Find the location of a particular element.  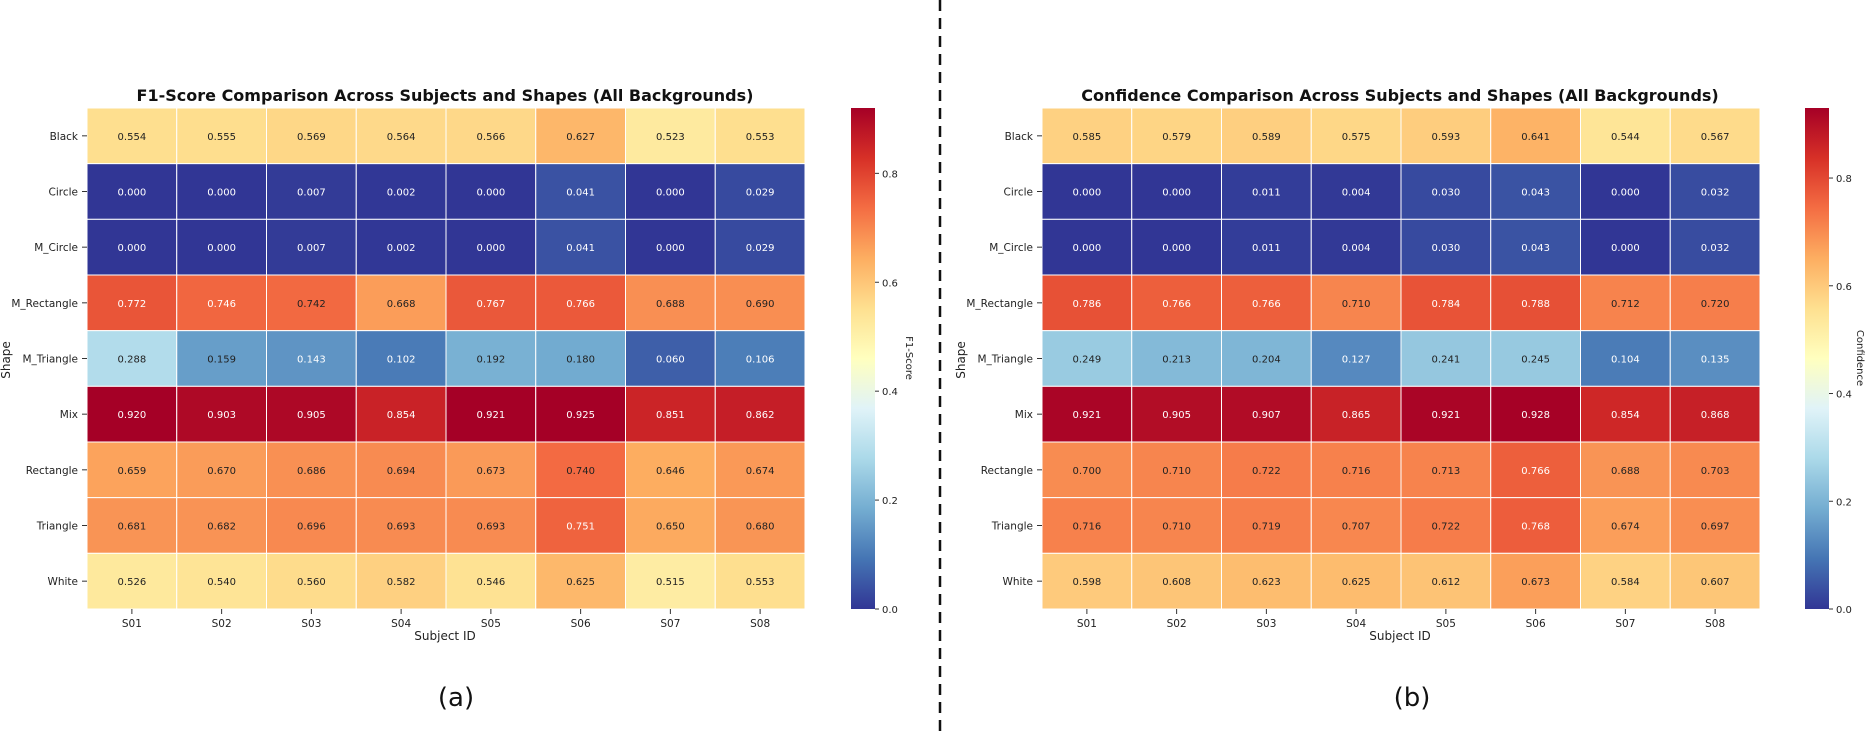

cell-value-label: 0.004 is located at coordinates (1356, 193).